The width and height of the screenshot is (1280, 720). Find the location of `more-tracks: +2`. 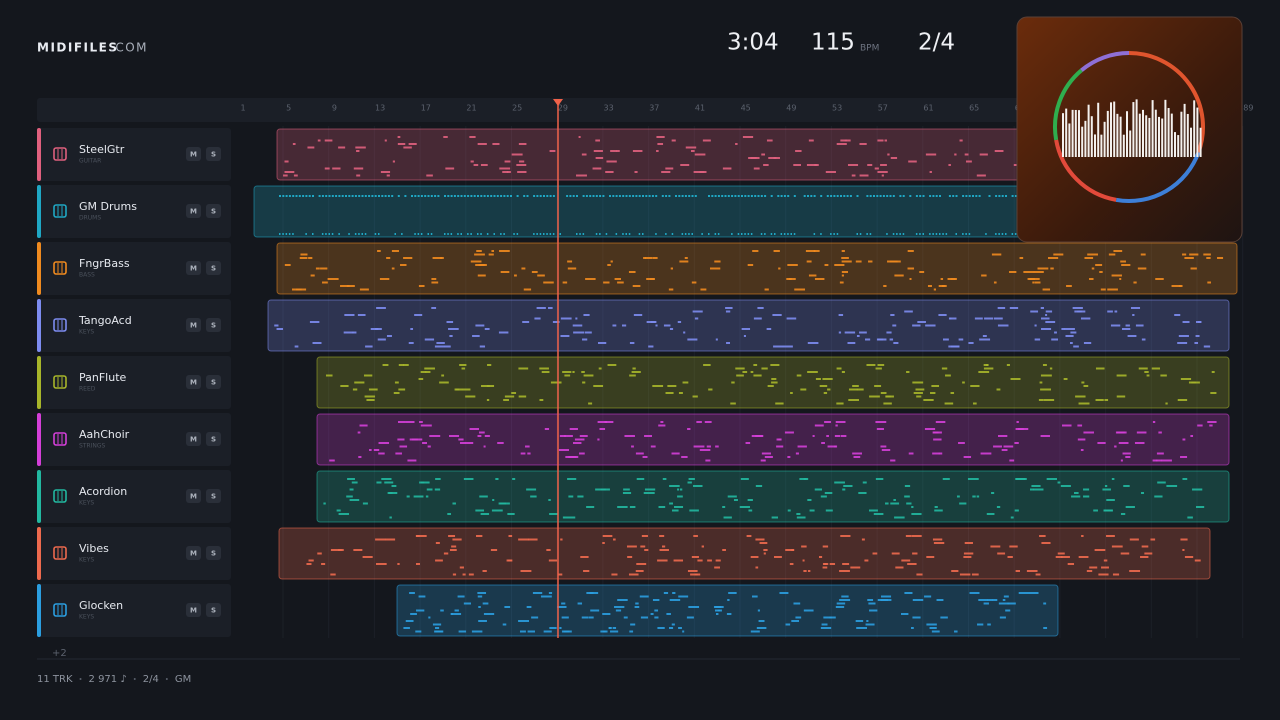

more-tracks: +2 is located at coordinates (59, 653).